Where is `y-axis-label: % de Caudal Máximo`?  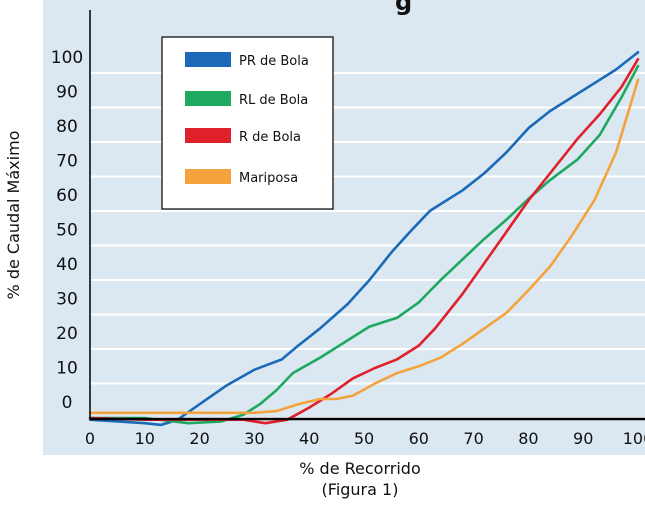
y-axis-label: % de Caudal Máximo is located at coordinates (13, 215).